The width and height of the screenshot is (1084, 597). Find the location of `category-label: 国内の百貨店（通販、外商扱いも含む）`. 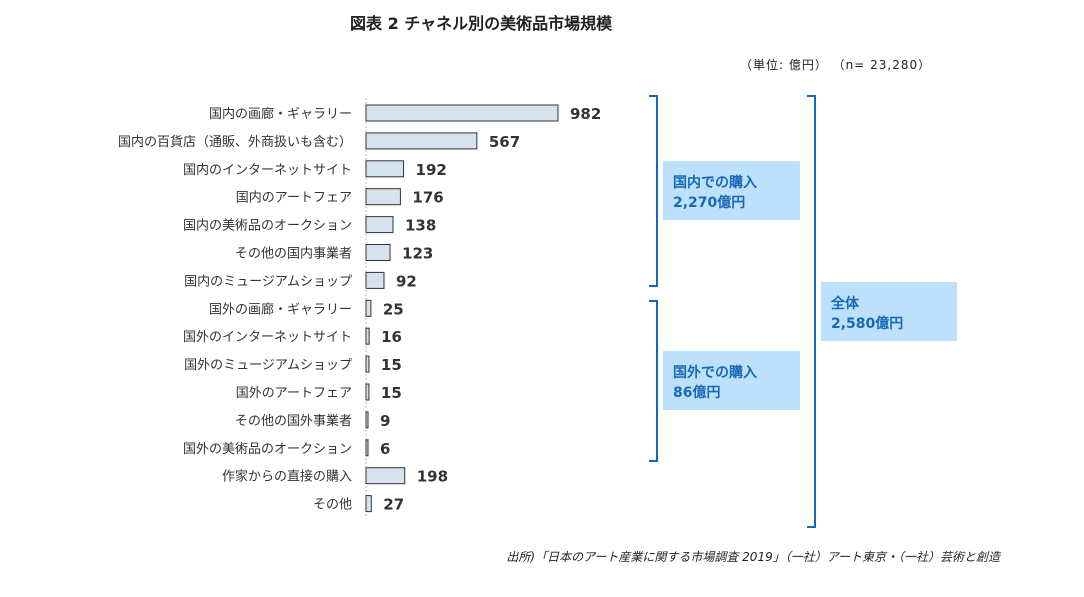

category-label: 国内の百貨店（通販、外商扱いも含む） is located at coordinates (235, 142).